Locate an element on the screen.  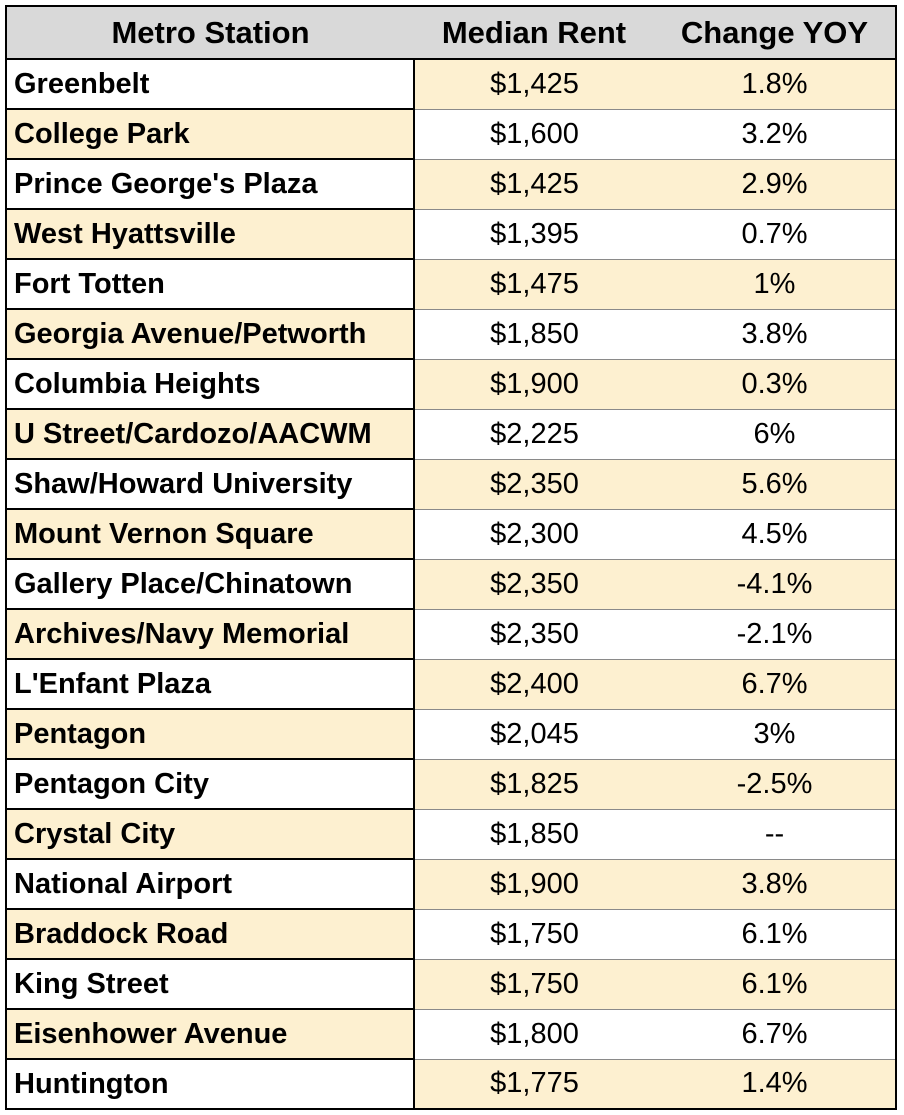
table-row: Pentagon $2,045 3% is located at coordinates (451, 733).